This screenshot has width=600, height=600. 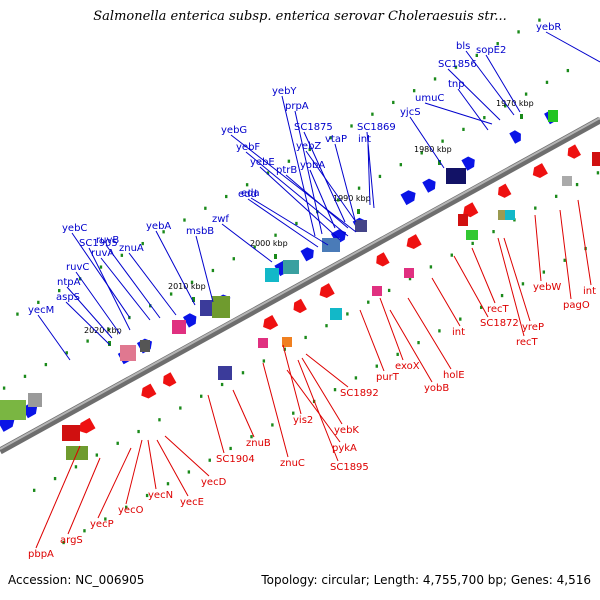 What do you see at coordinates (388, 377) in the screenshot?
I see `reverse-gene-label: purT` at bounding box center [388, 377].